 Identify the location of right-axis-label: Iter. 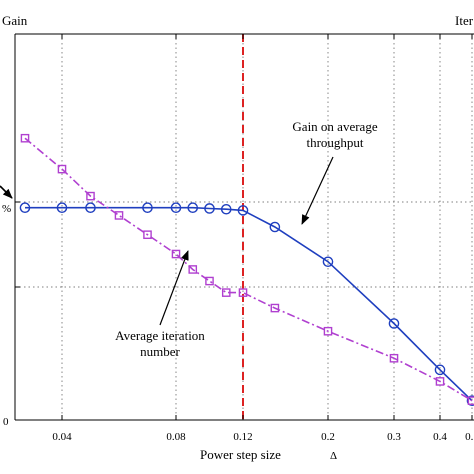
(464, 20).